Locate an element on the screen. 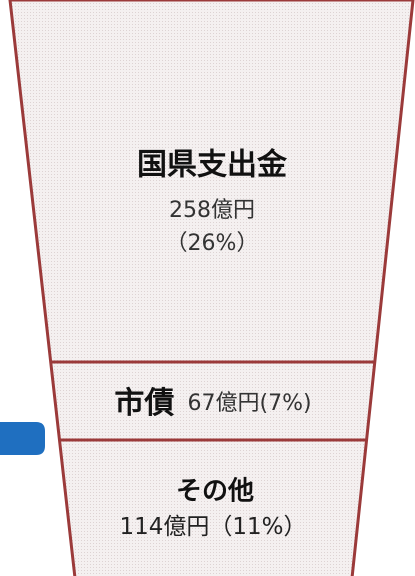  segment-share: （11%） is located at coordinates (257, 527).